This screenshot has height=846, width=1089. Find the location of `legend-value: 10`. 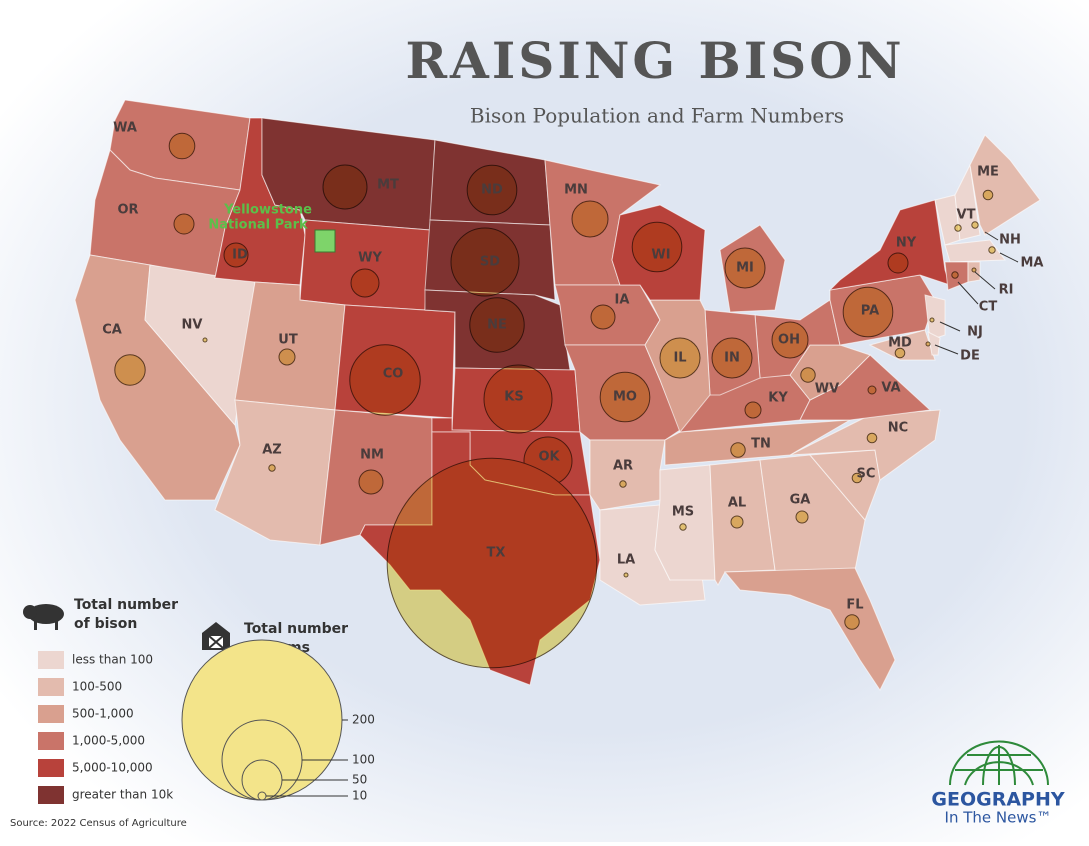

legend-value: 10 is located at coordinates (359, 796).